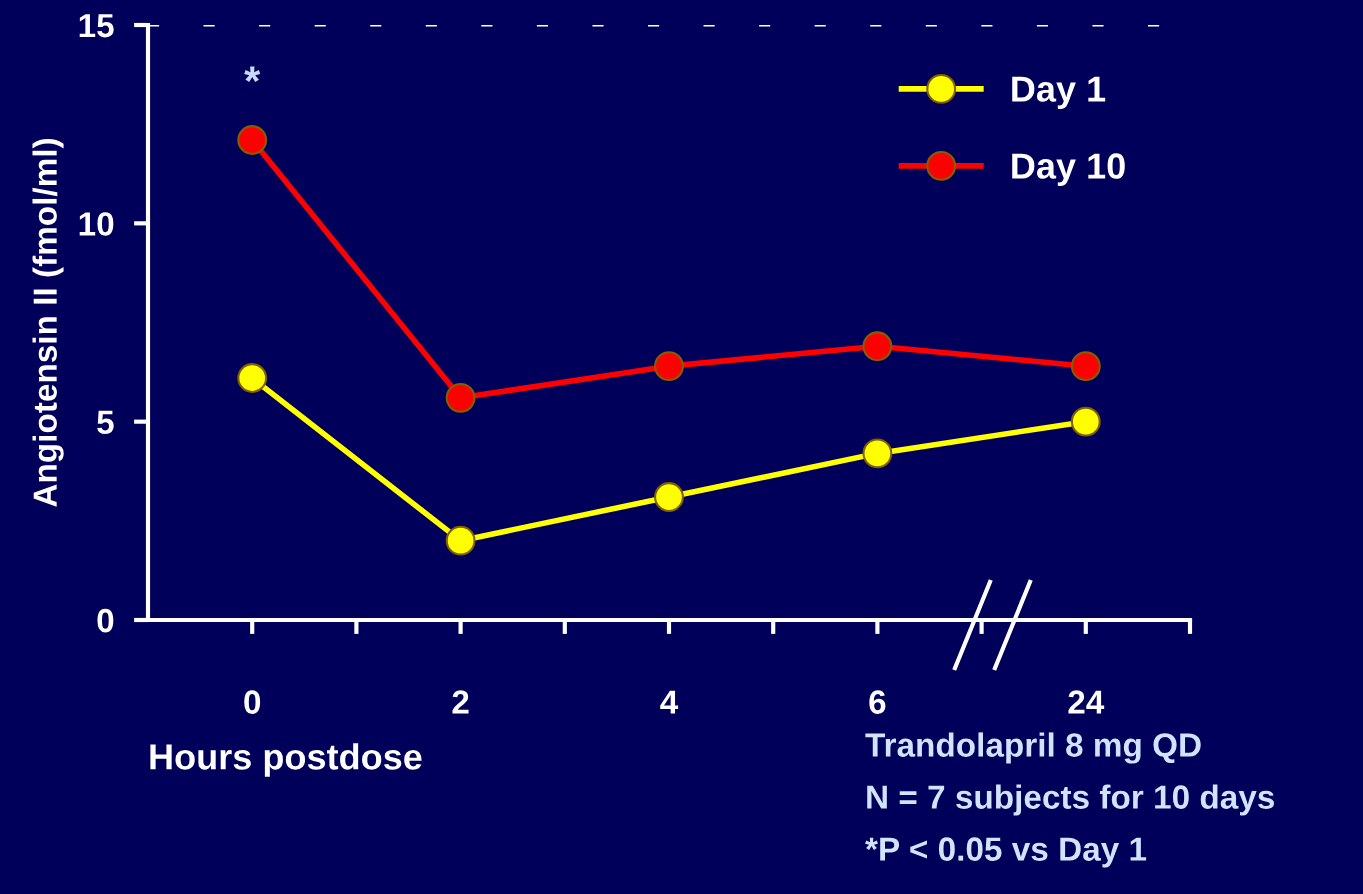 This screenshot has height=894, width=1363. What do you see at coordinates (105, 620) in the screenshot?
I see `y-tick-label: 0` at bounding box center [105, 620].